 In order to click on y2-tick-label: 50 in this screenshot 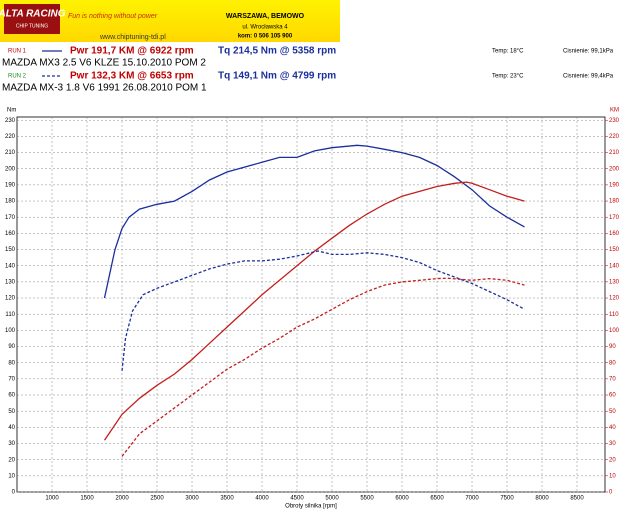, I will do `click(612, 412)`.